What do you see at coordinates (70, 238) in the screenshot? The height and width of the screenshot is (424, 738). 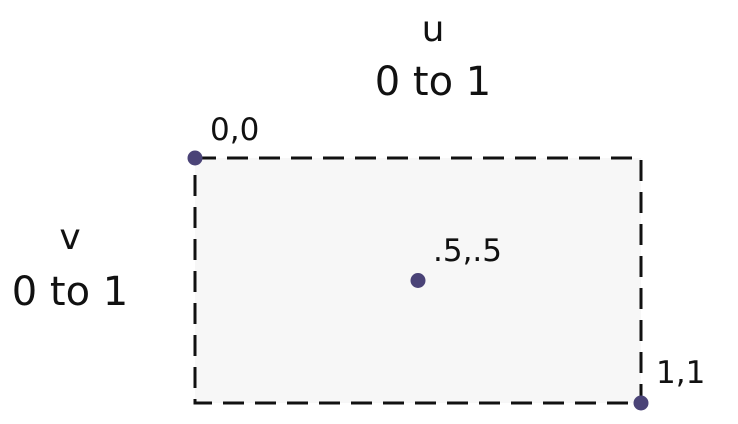 I see `v-axis-name: v` at bounding box center [70, 238].